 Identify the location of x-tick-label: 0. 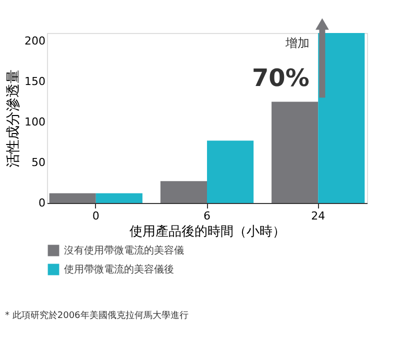
(96, 216).